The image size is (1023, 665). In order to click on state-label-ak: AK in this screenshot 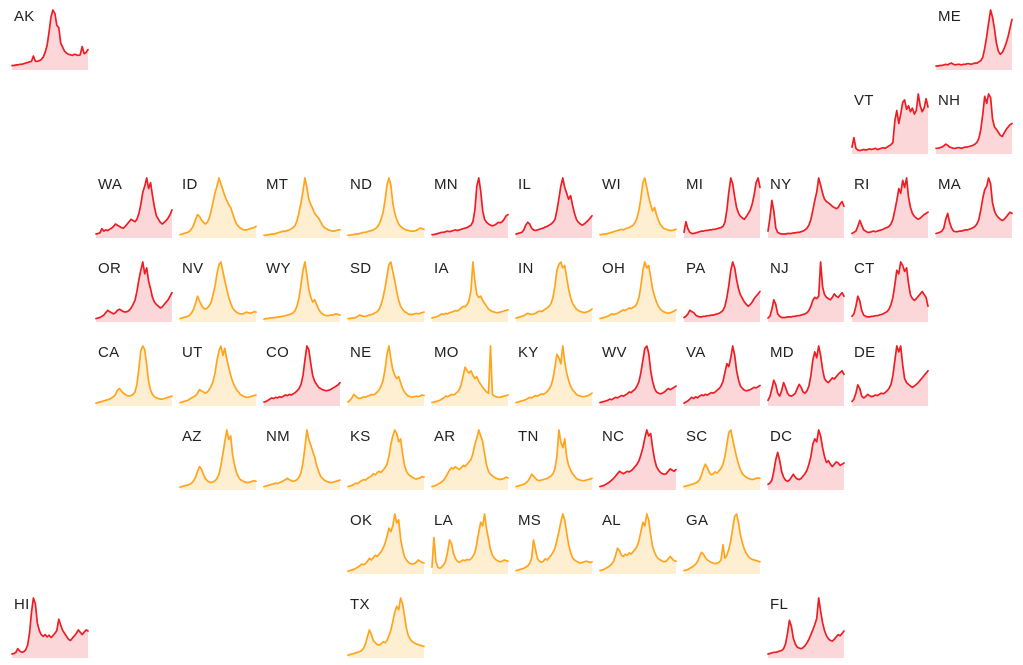, I will do `click(24, 16)`.